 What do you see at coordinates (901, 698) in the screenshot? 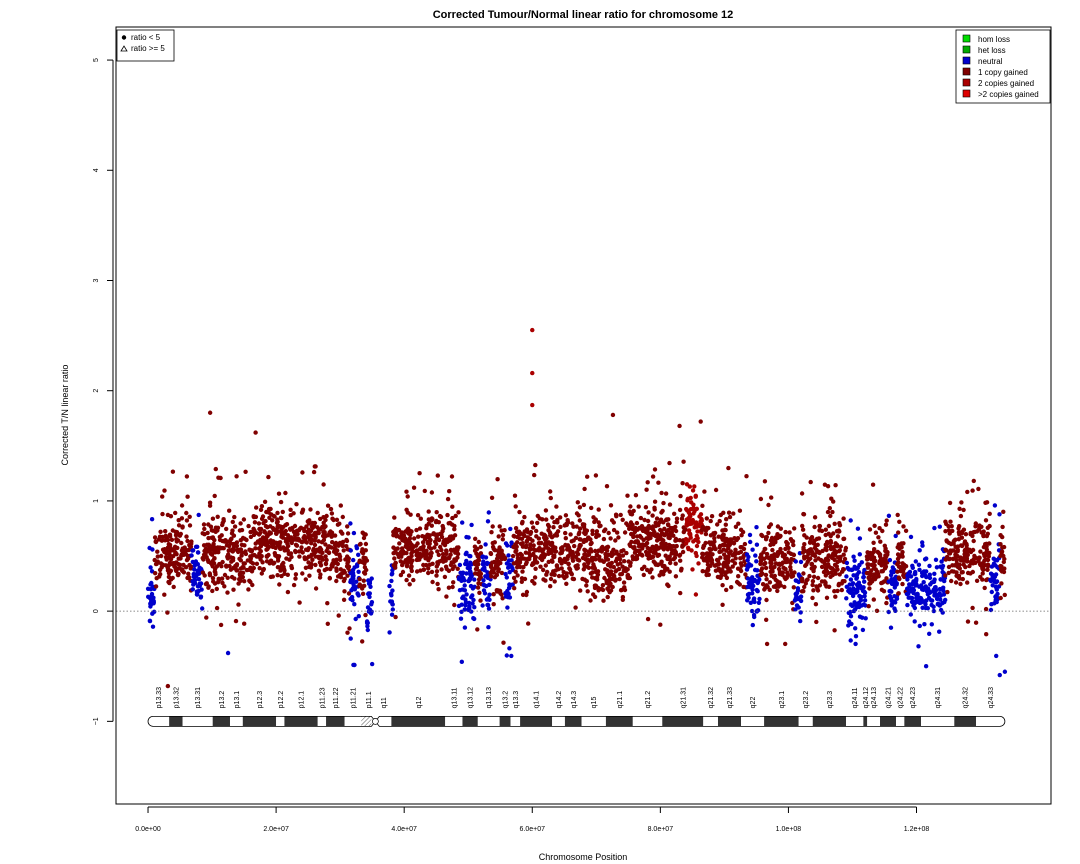
I see `ideogram-band-label: q24.22` at bounding box center [901, 698].